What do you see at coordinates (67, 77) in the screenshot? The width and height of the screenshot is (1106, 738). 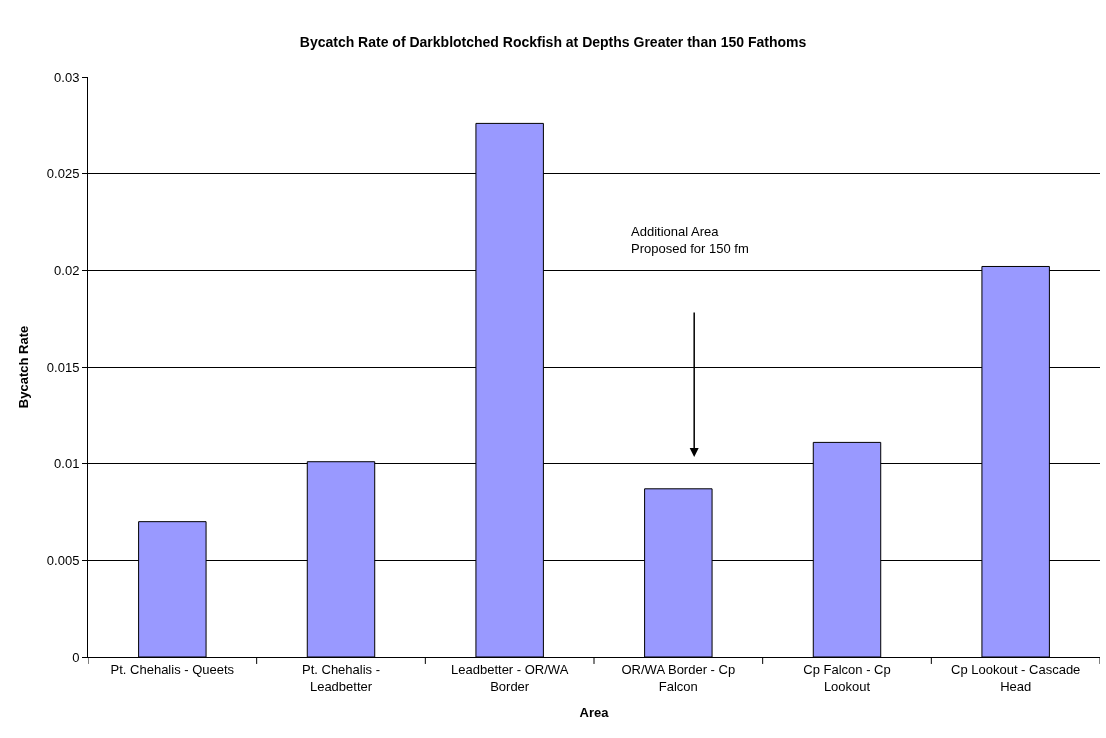 I see `y-tick-label: 0.03` at bounding box center [67, 77].